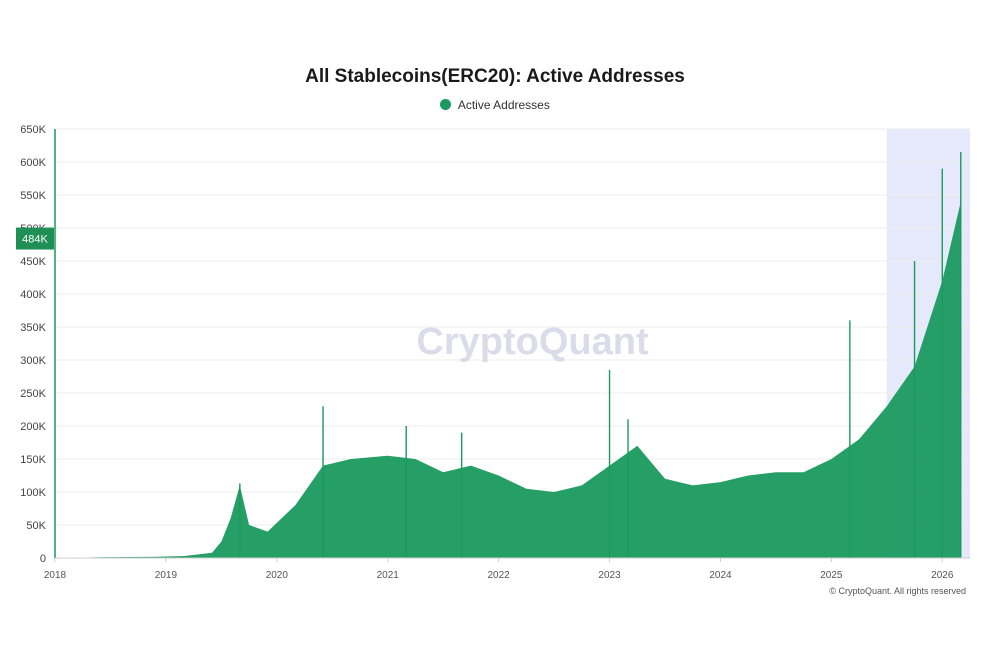  I want to click on y-tick-label: 650K, so click(33, 130).